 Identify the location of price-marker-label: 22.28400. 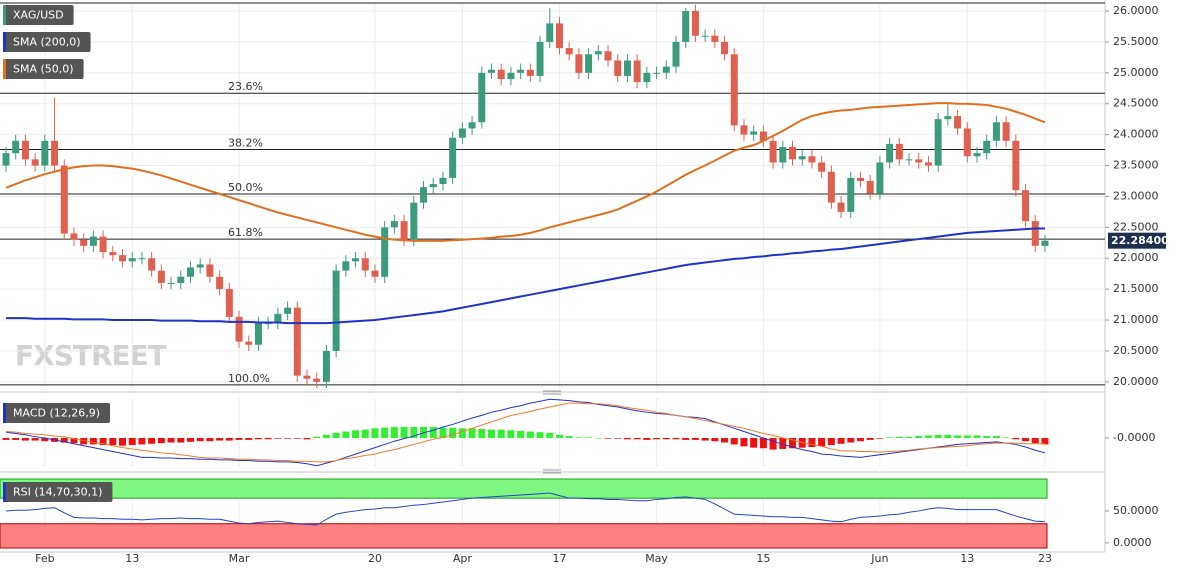
(1140, 240).